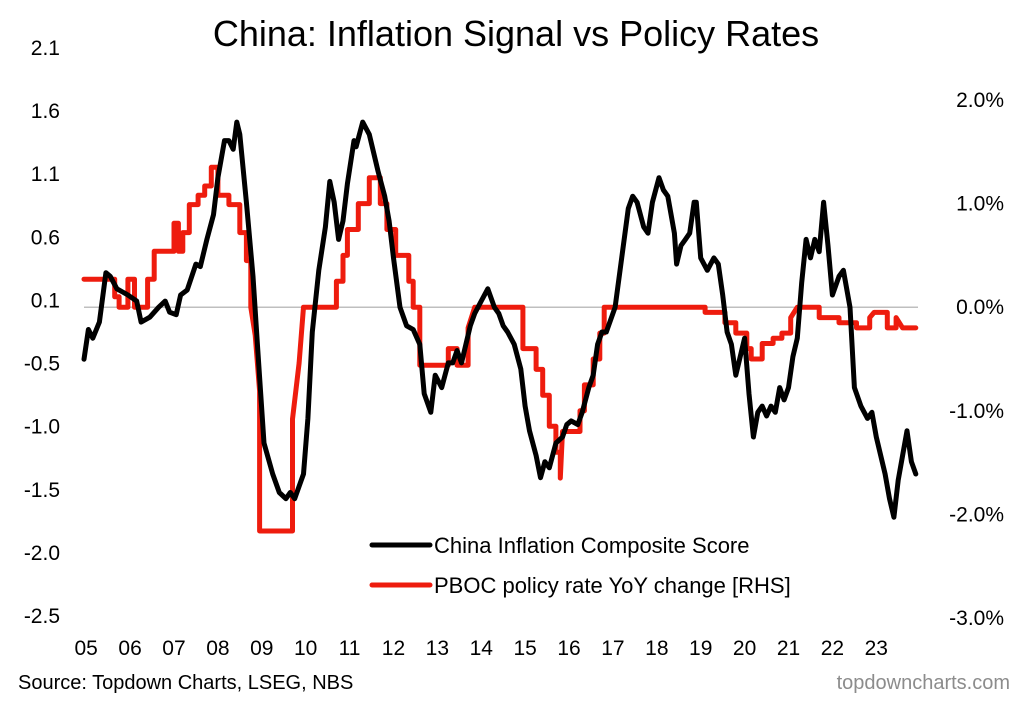 Image resolution: width=1032 pixels, height=702 pixels. I want to click on right-tick-label: 0.0%, so click(980, 307).